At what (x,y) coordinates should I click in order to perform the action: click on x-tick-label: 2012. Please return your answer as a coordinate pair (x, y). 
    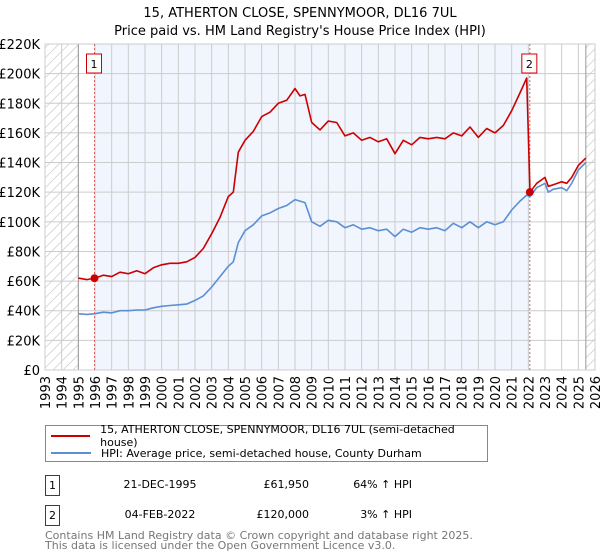
    Looking at the image, I should click on (363, 392).